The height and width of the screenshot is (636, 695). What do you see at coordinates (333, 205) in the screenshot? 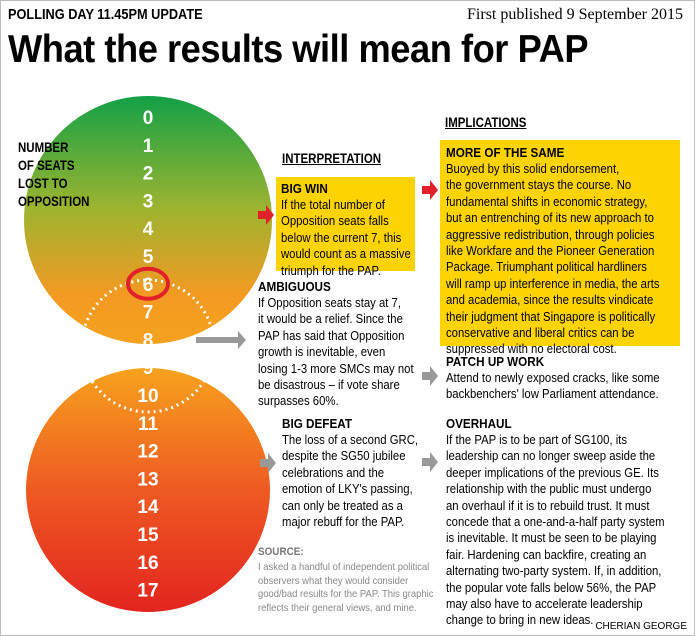
I see `block-line: If the total number of` at bounding box center [333, 205].